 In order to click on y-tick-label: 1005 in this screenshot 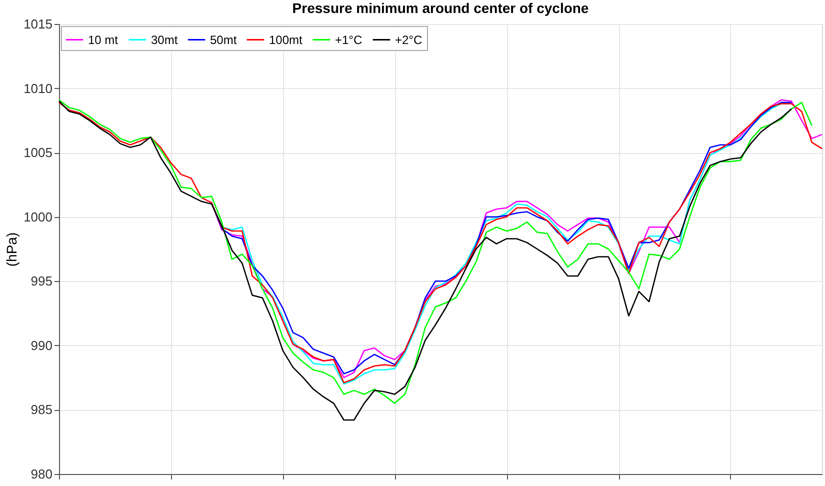, I will do `click(38, 152)`.